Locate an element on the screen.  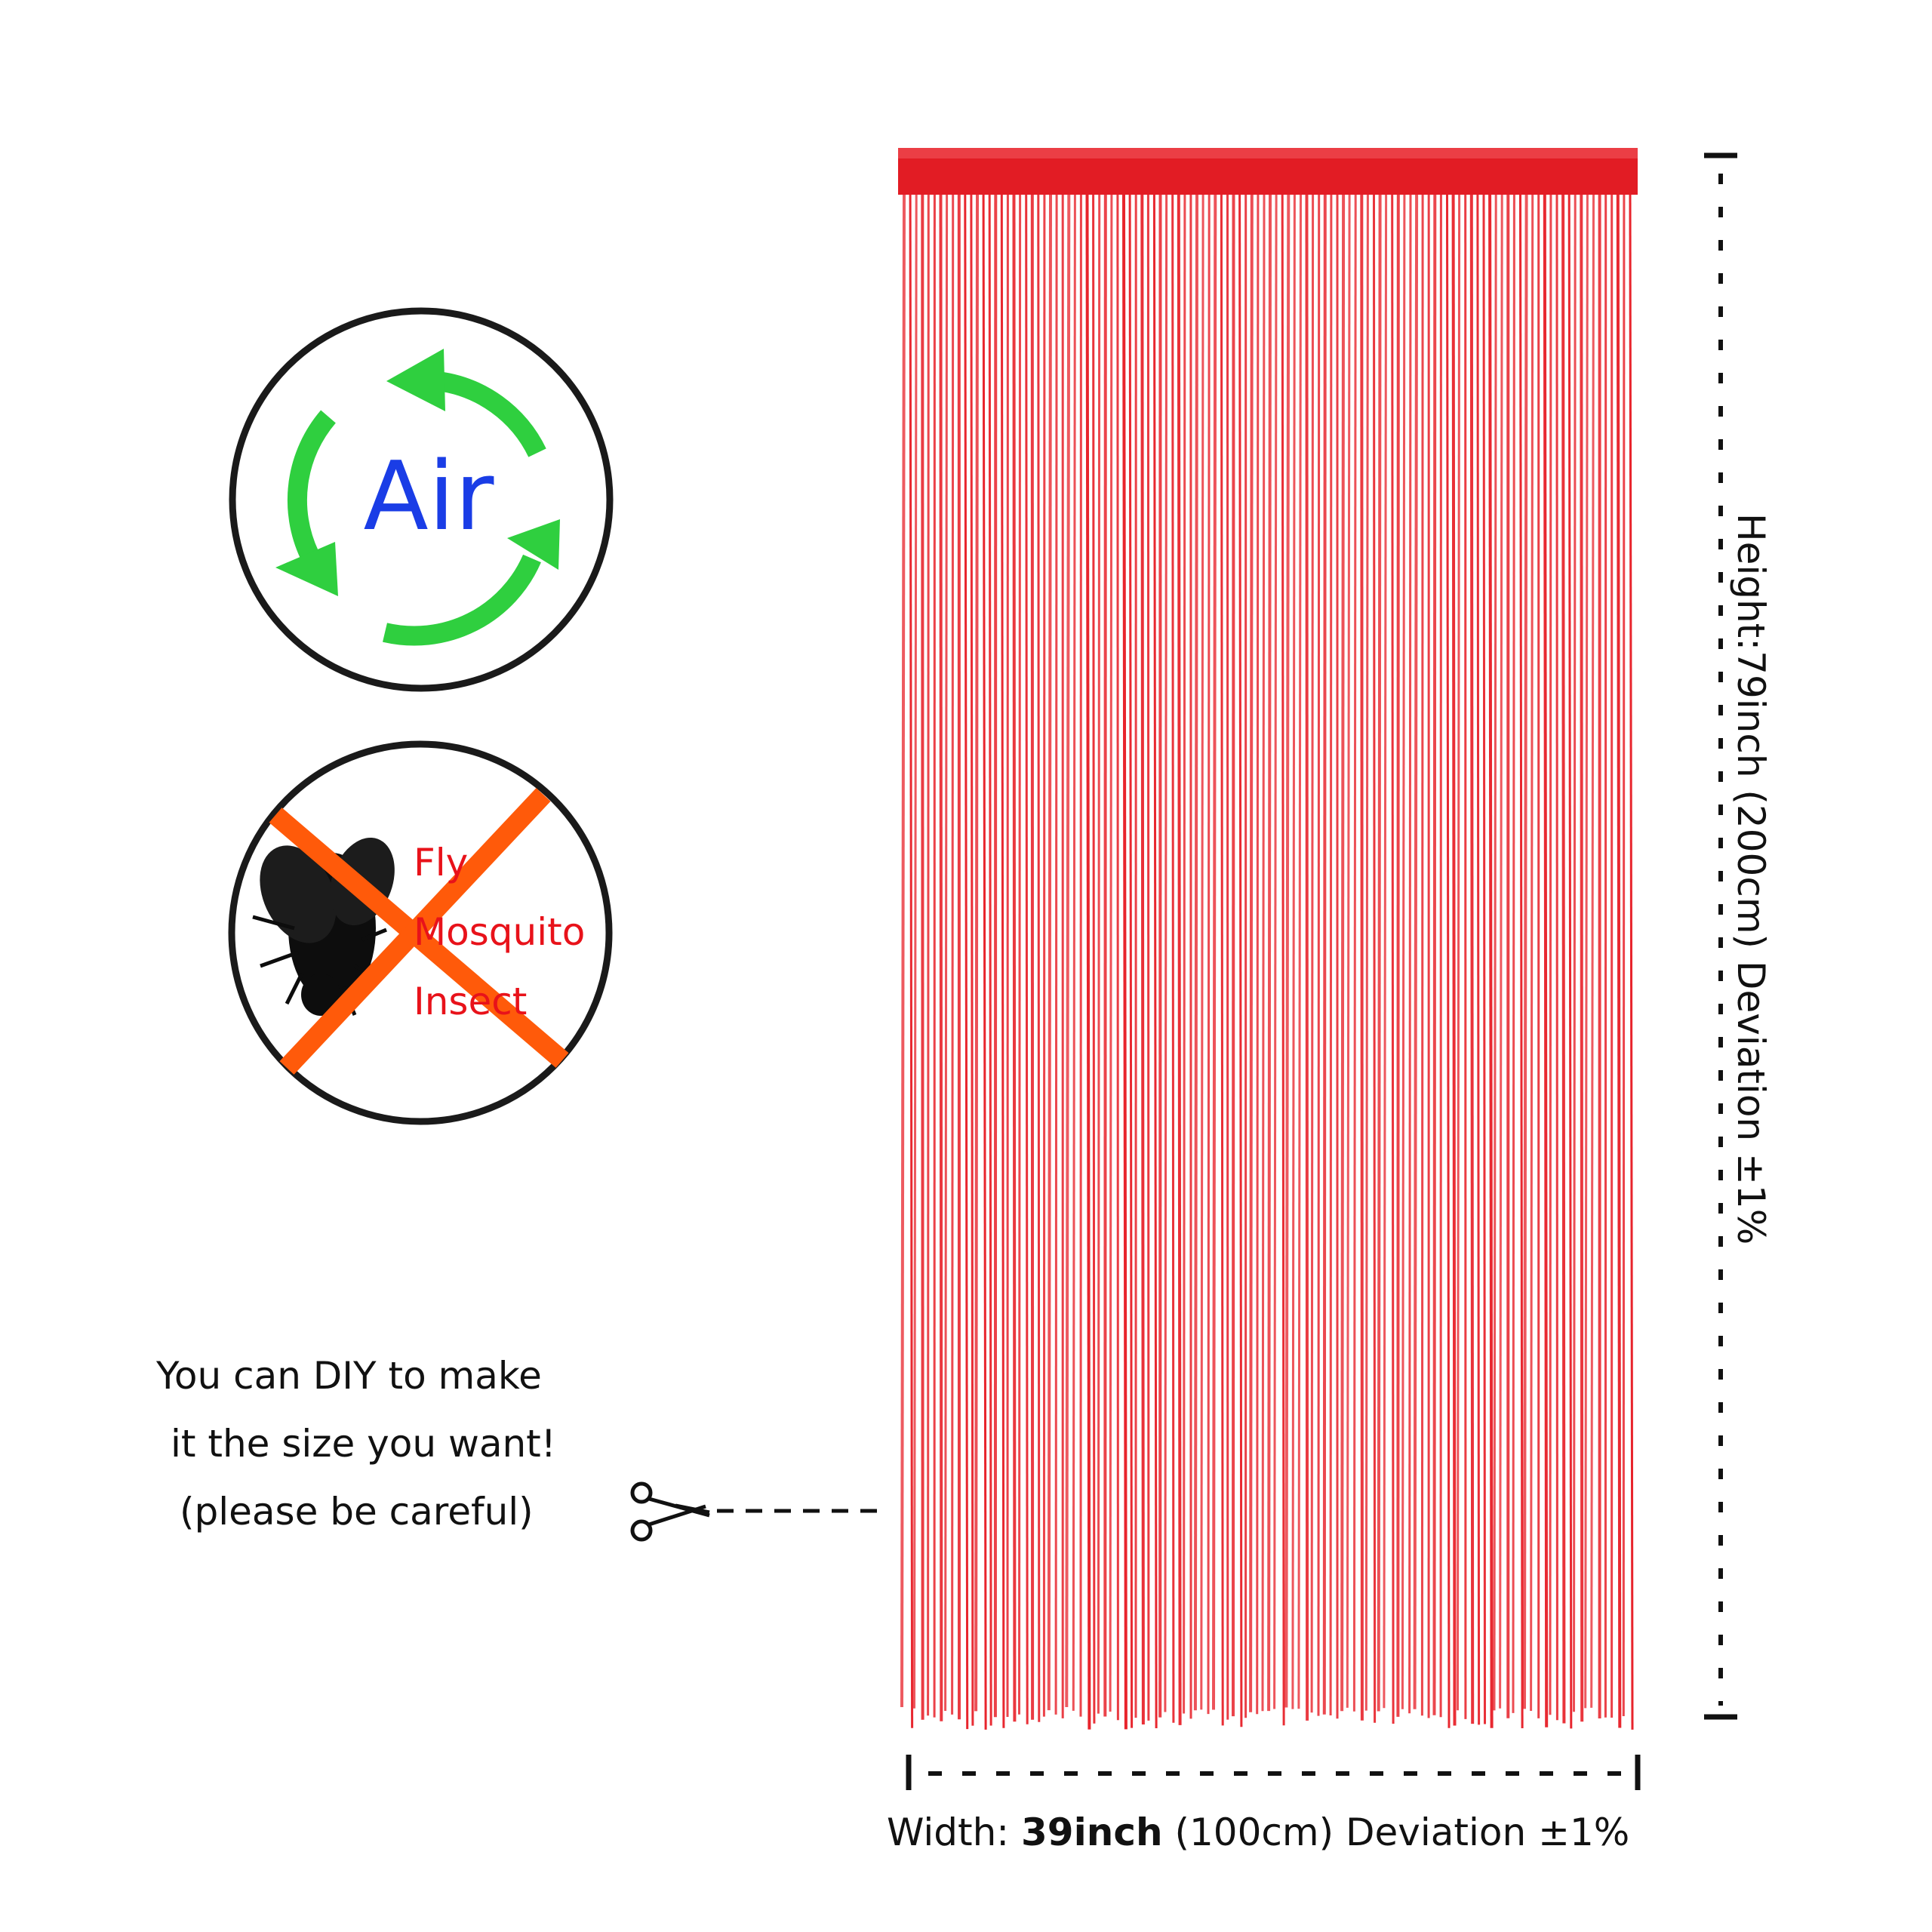
block-cross is located at coordinates (419, 931).